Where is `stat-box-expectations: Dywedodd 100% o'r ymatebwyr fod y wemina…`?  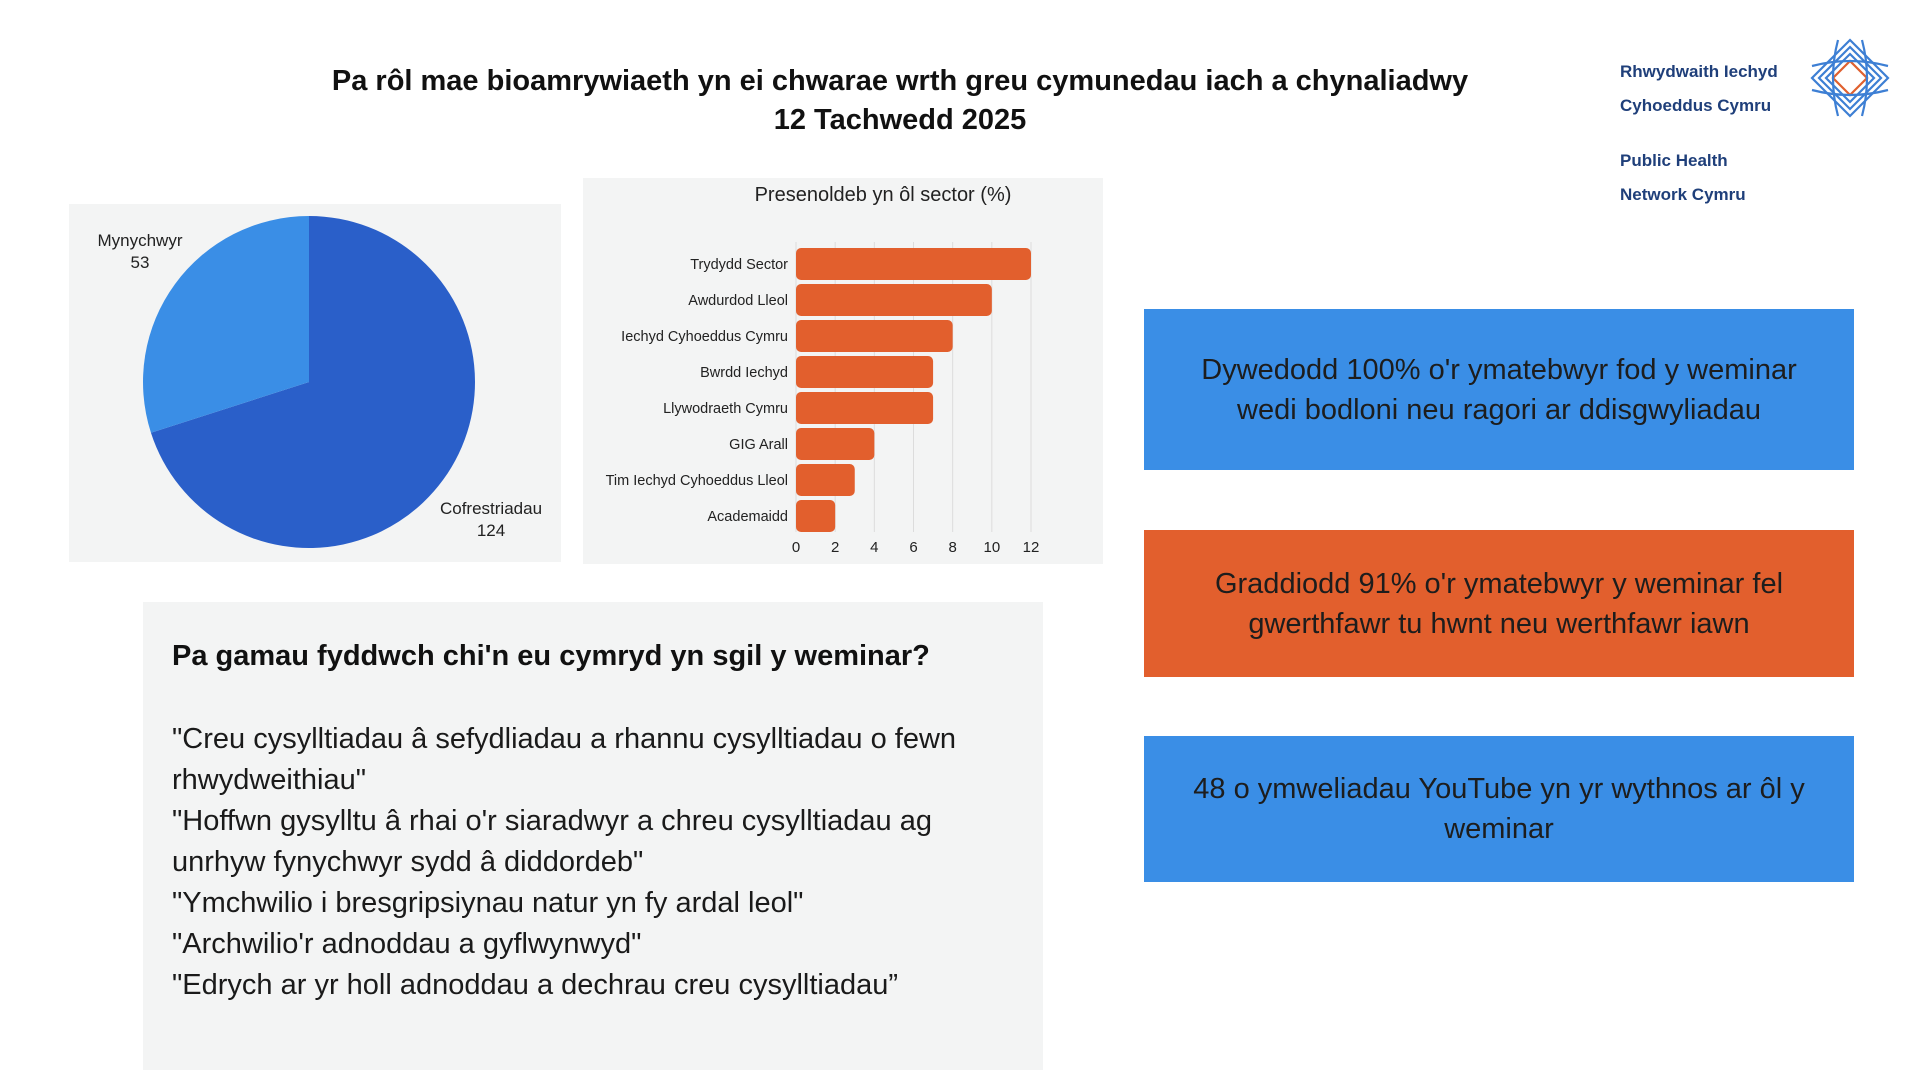
stat-box-expectations: Dywedodd 100% o'r ymatebwyr fod y wemina… is located at coordinates (1499, 389).